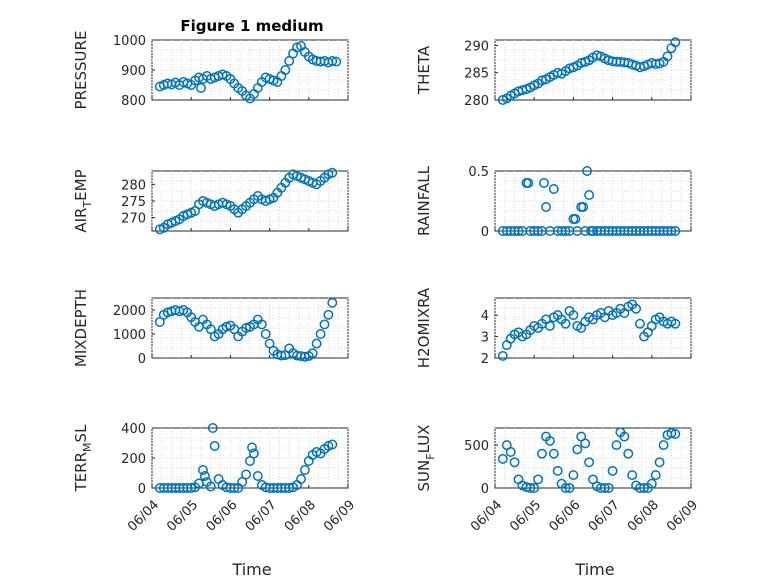 Image resolution: width=778 pixels, height=583 pixels. I want to click on y-tick-label: 0.5, so click(478, 172).